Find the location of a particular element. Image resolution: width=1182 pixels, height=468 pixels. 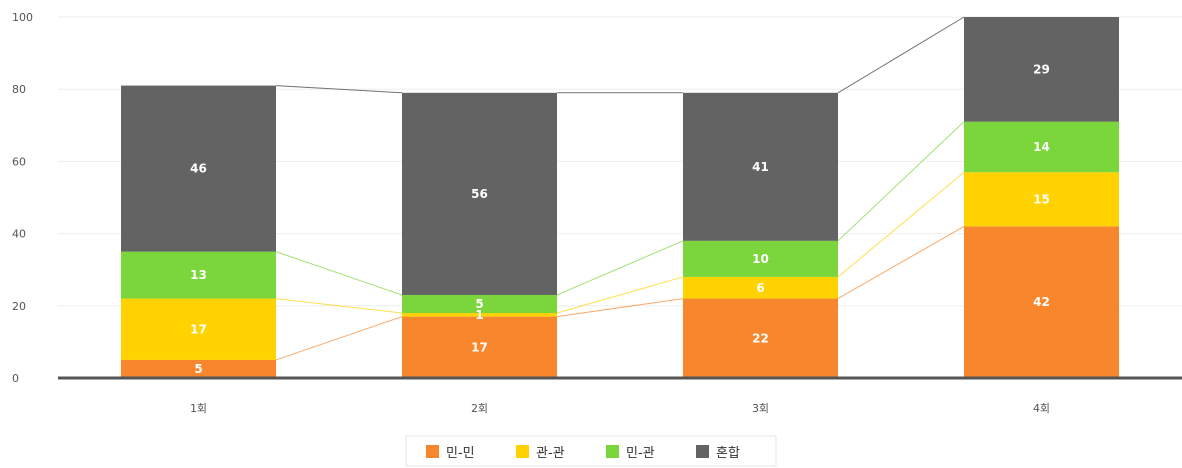

data-label: 13 is located at coordinates (198, 275).